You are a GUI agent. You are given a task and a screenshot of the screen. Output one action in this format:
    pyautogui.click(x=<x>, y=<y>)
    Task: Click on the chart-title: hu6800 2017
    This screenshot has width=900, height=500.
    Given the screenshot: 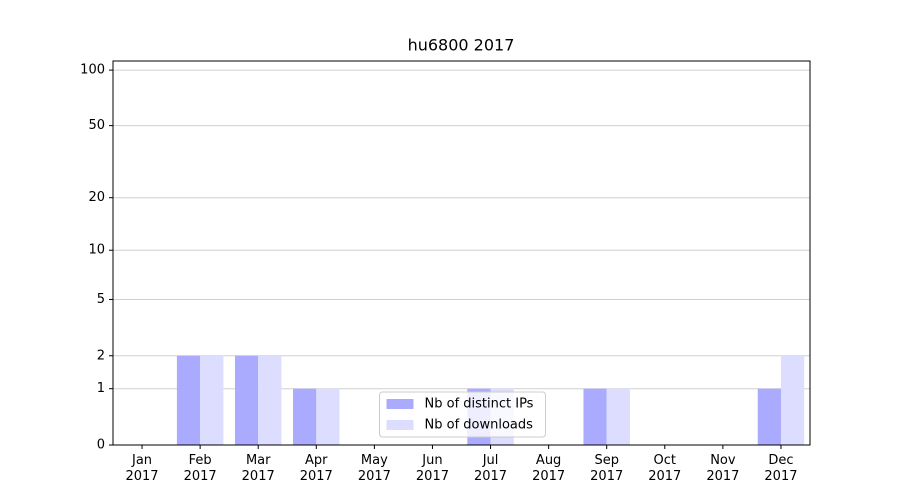 What is the action you would take?
    pyautogui.click(x=461, y=45)
    